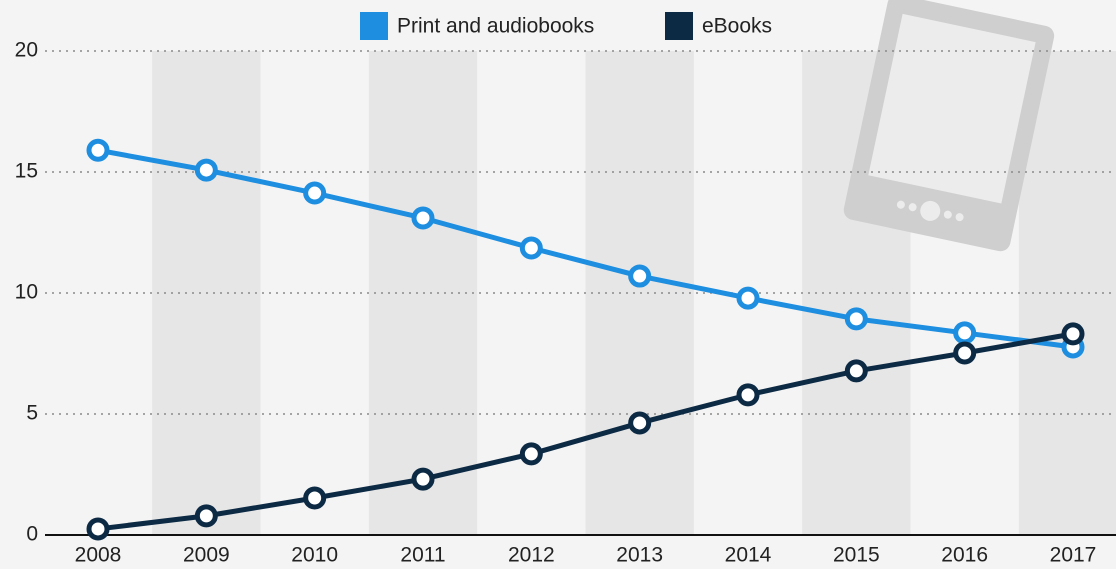 The image size is (1116, 569). Describe the element at coordinates (32, 534) in the screenshot. I see `y-tick-label: 0` at that location.